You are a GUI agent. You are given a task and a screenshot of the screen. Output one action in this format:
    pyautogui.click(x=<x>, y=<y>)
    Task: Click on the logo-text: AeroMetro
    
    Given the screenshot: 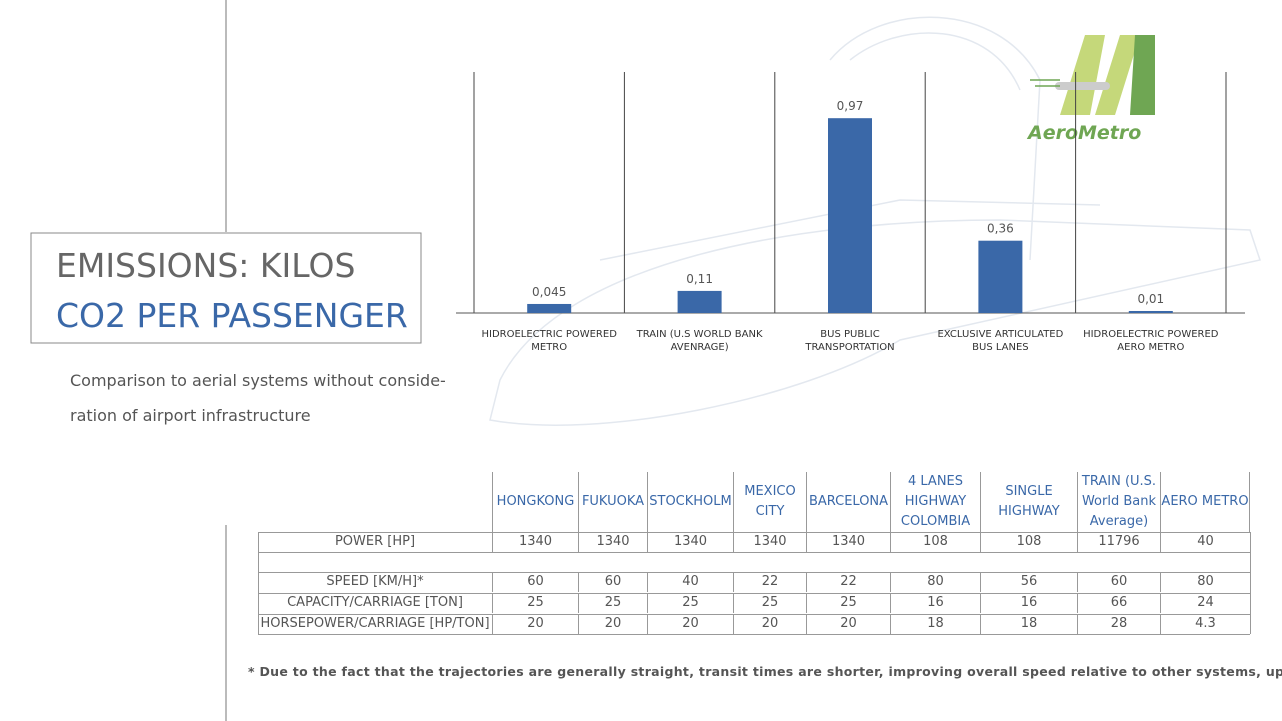 What is the action you would take?
    pyautogui.click(x=1083, y=133)
    